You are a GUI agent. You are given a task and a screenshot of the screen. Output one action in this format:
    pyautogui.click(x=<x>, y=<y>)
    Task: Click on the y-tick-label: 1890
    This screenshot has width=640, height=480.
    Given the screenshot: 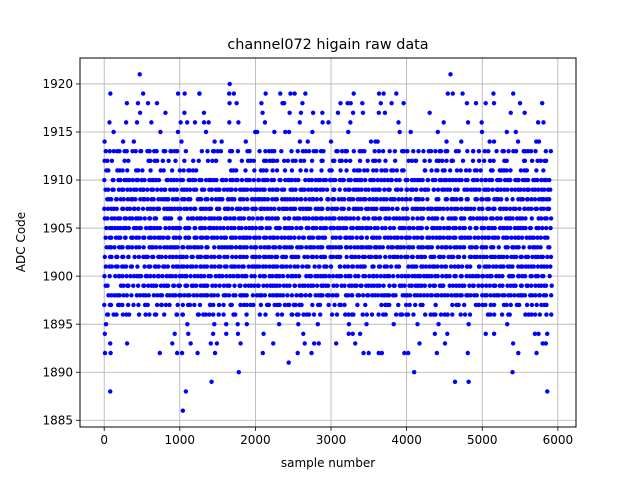 What is the action you would take?
    pyautogui.click(x=57, y=372)
    